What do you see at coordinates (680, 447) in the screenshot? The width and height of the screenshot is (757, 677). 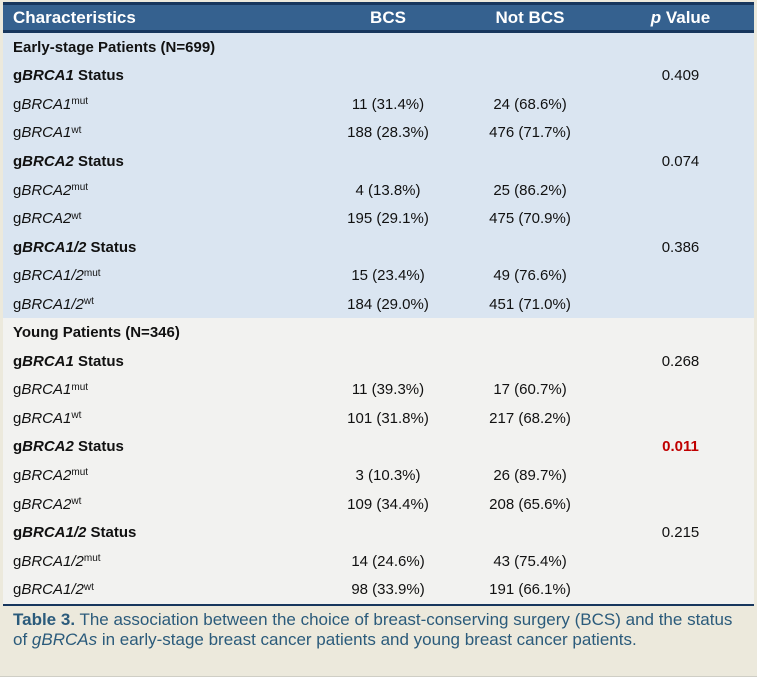 I see `p-value: 0.011` at bounding box center [680, 447].